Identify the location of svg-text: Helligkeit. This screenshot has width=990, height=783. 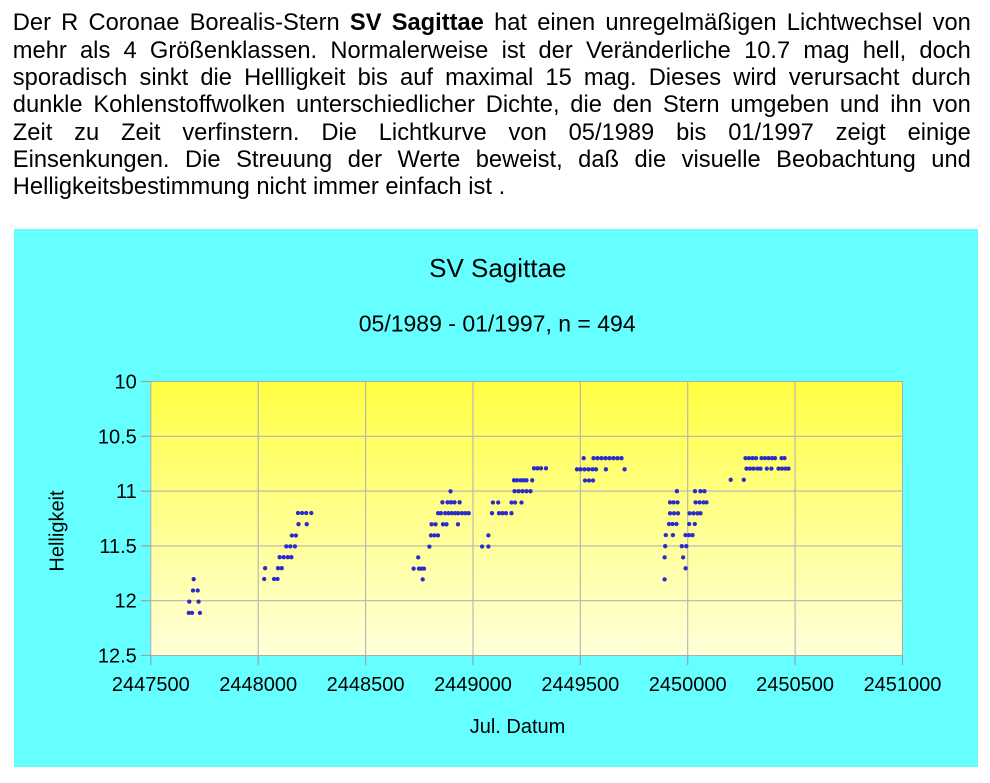
(57, 531).